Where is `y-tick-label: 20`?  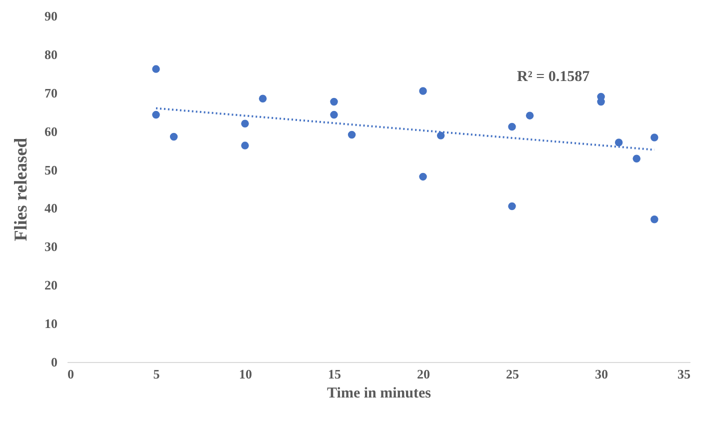
y-tick-label: 20 is located at coordinates (51, 285).